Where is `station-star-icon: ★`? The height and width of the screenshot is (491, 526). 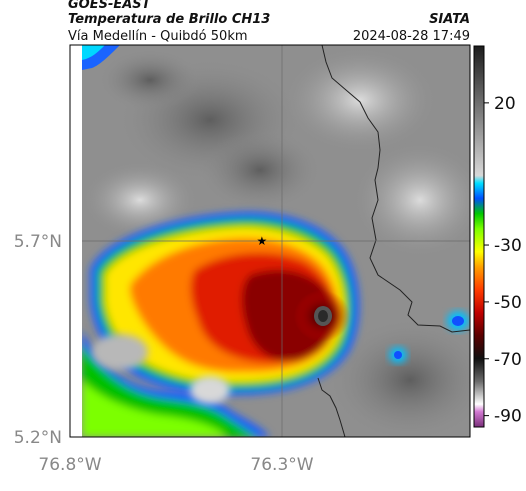 station-star-icon: ★ is located at coordinates (261, 241).